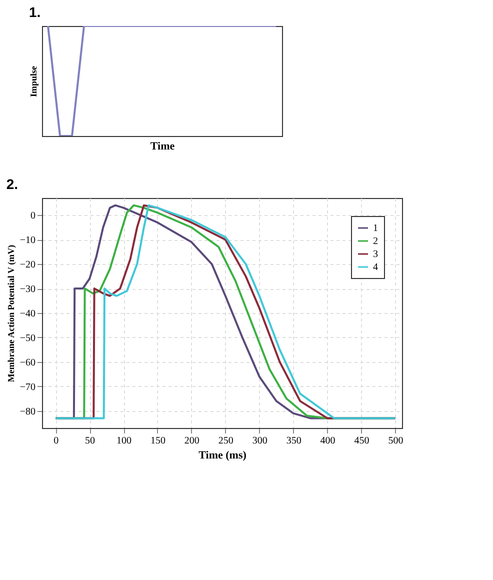  Describe the element at coordinates (260, 441) in the screenshot. I see `x-tick-label: 300` at that location.